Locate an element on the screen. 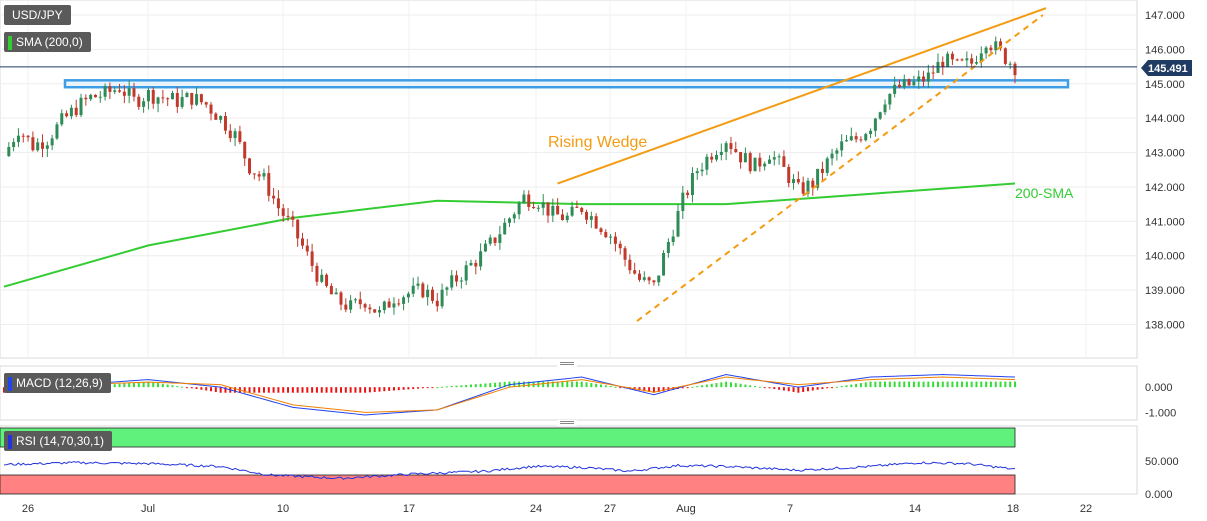 The width and height of the screenshot is (1207, 521). rsi-tick-label: 50.000 is located at coordinates (1162, 462).